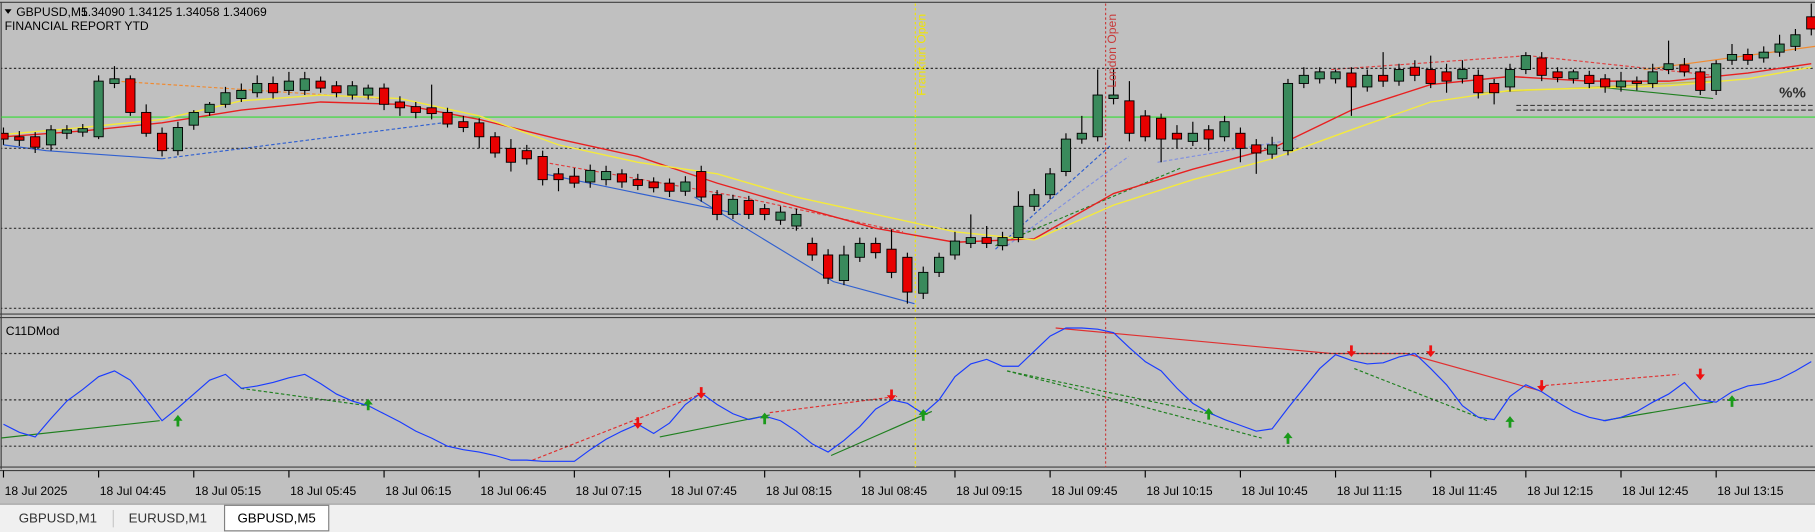 The image size is (1815, 532). I want to click on tab-label: GBPUSD,M5, so click(276, 518).